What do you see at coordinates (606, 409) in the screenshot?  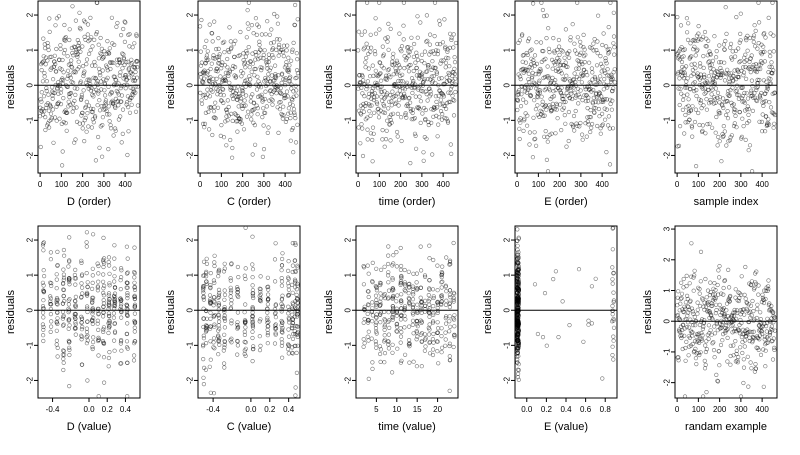 I see `x-tick-label: 0.8` at bounding box center [606, 409].